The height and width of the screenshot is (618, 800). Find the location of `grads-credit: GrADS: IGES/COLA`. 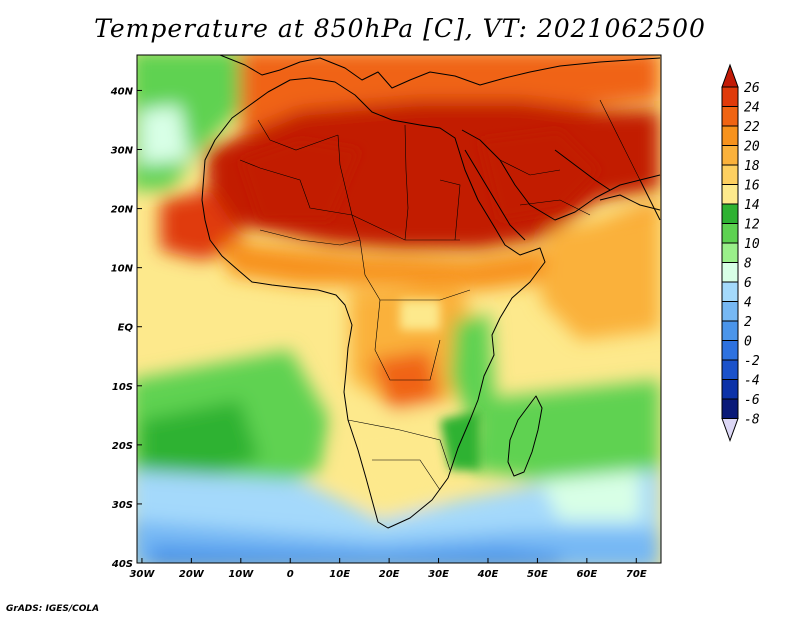

grads-credit: GrADS: IGES/COLA is located at coordinates (53, 609).